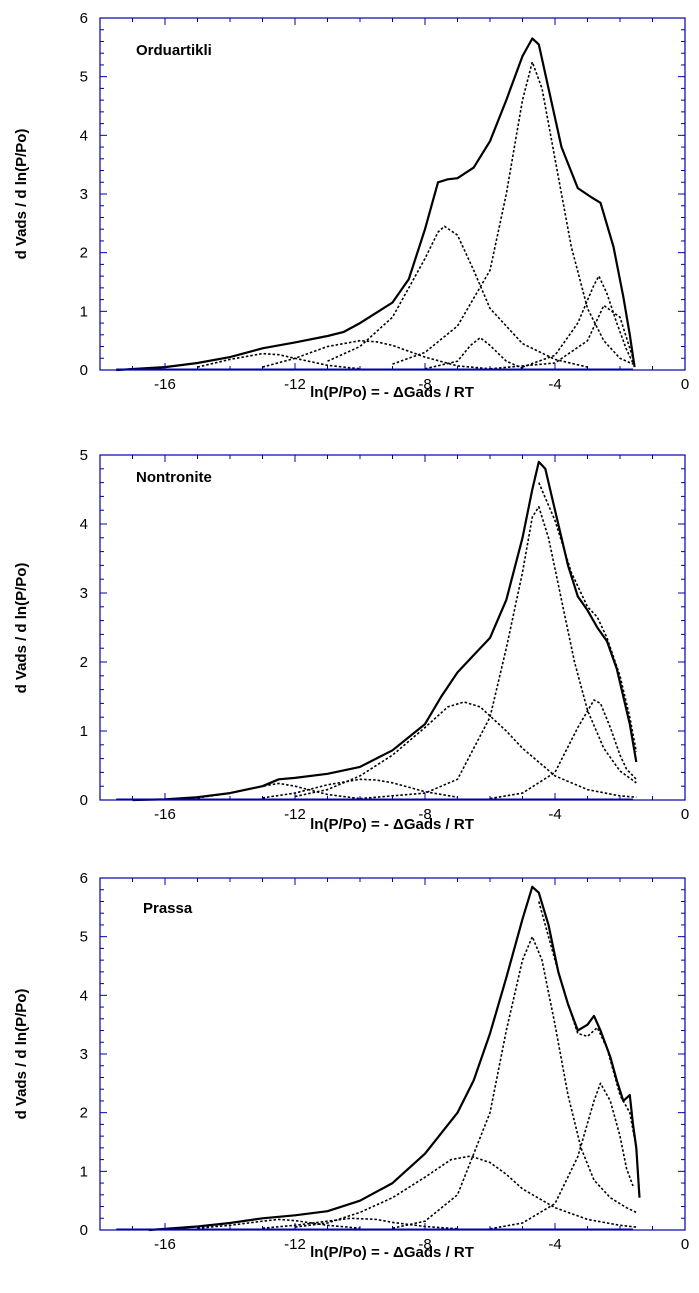 This screenshot has height=1293, width=699. I want to click on panel-title-orduartikli: Orduartikli, so click(174, 50).